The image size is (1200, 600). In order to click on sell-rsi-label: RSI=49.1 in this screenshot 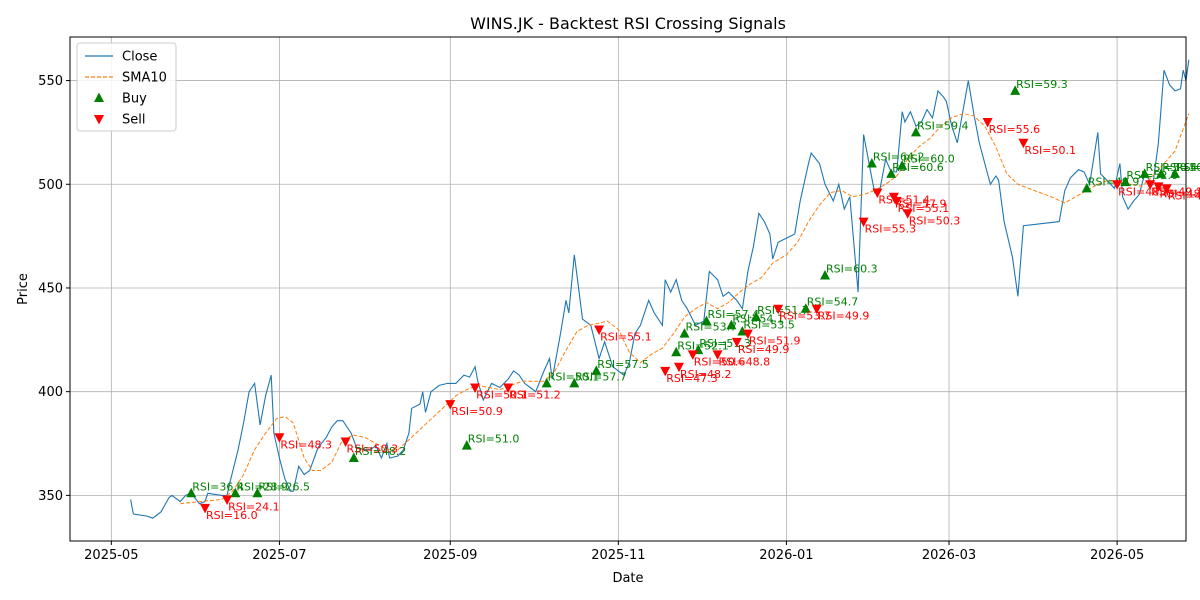, I will do `click(1175, 191)`.